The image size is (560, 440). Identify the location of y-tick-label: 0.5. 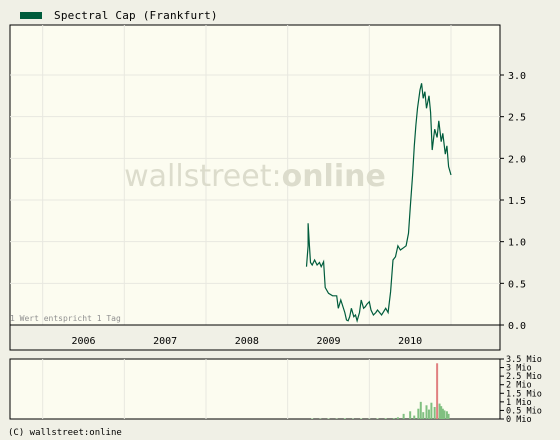
(517, 284).